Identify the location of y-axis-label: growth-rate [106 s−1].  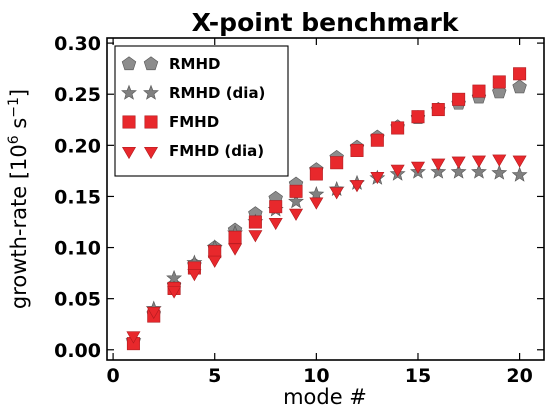
(18, 199).